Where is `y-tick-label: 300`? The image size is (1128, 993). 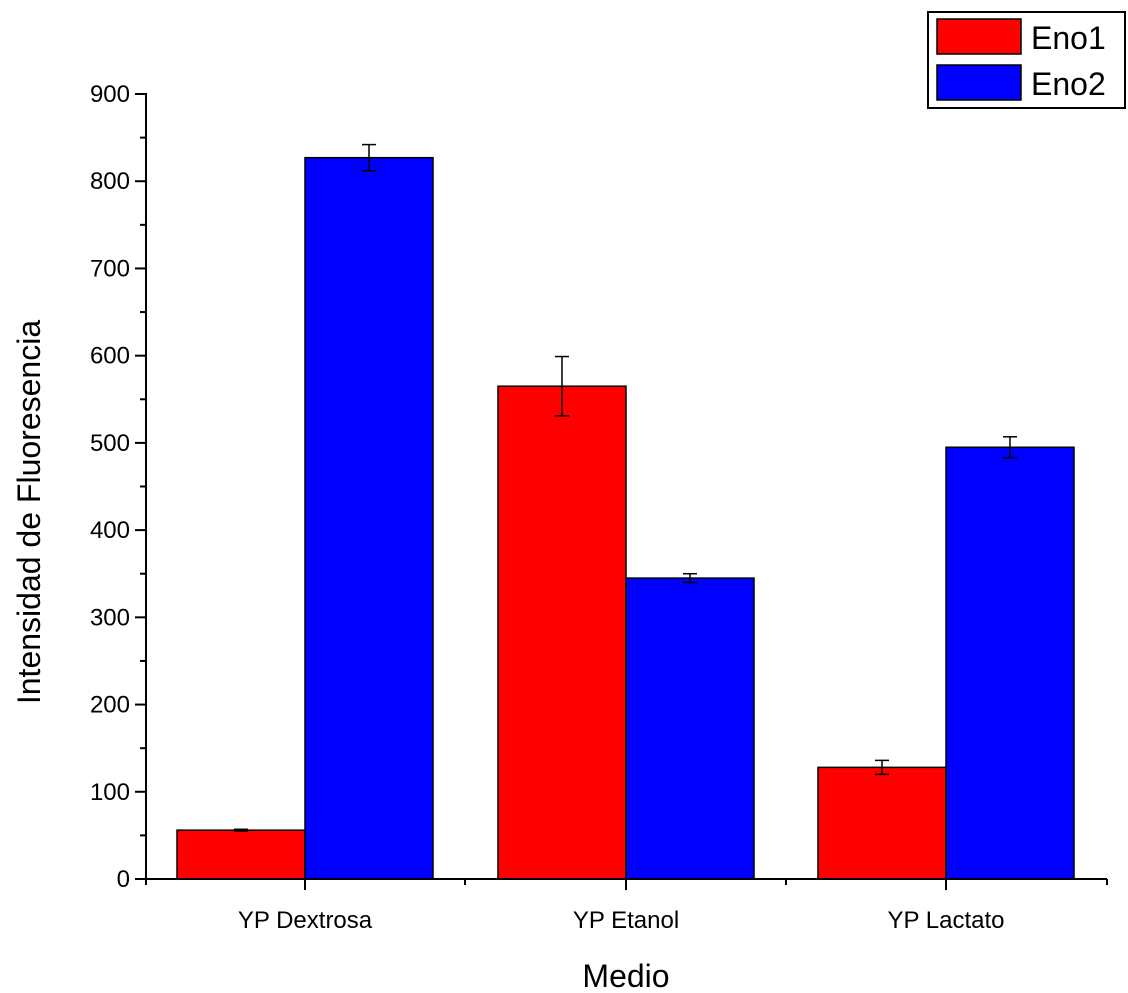
y-tick-label: 300 is located at coordinates (110, 617).